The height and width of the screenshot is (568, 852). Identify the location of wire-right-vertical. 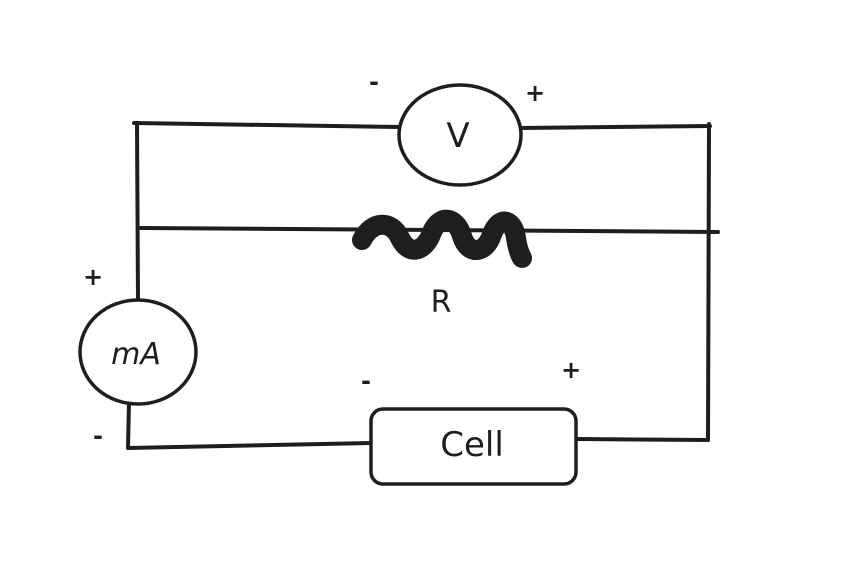
(708, 282).